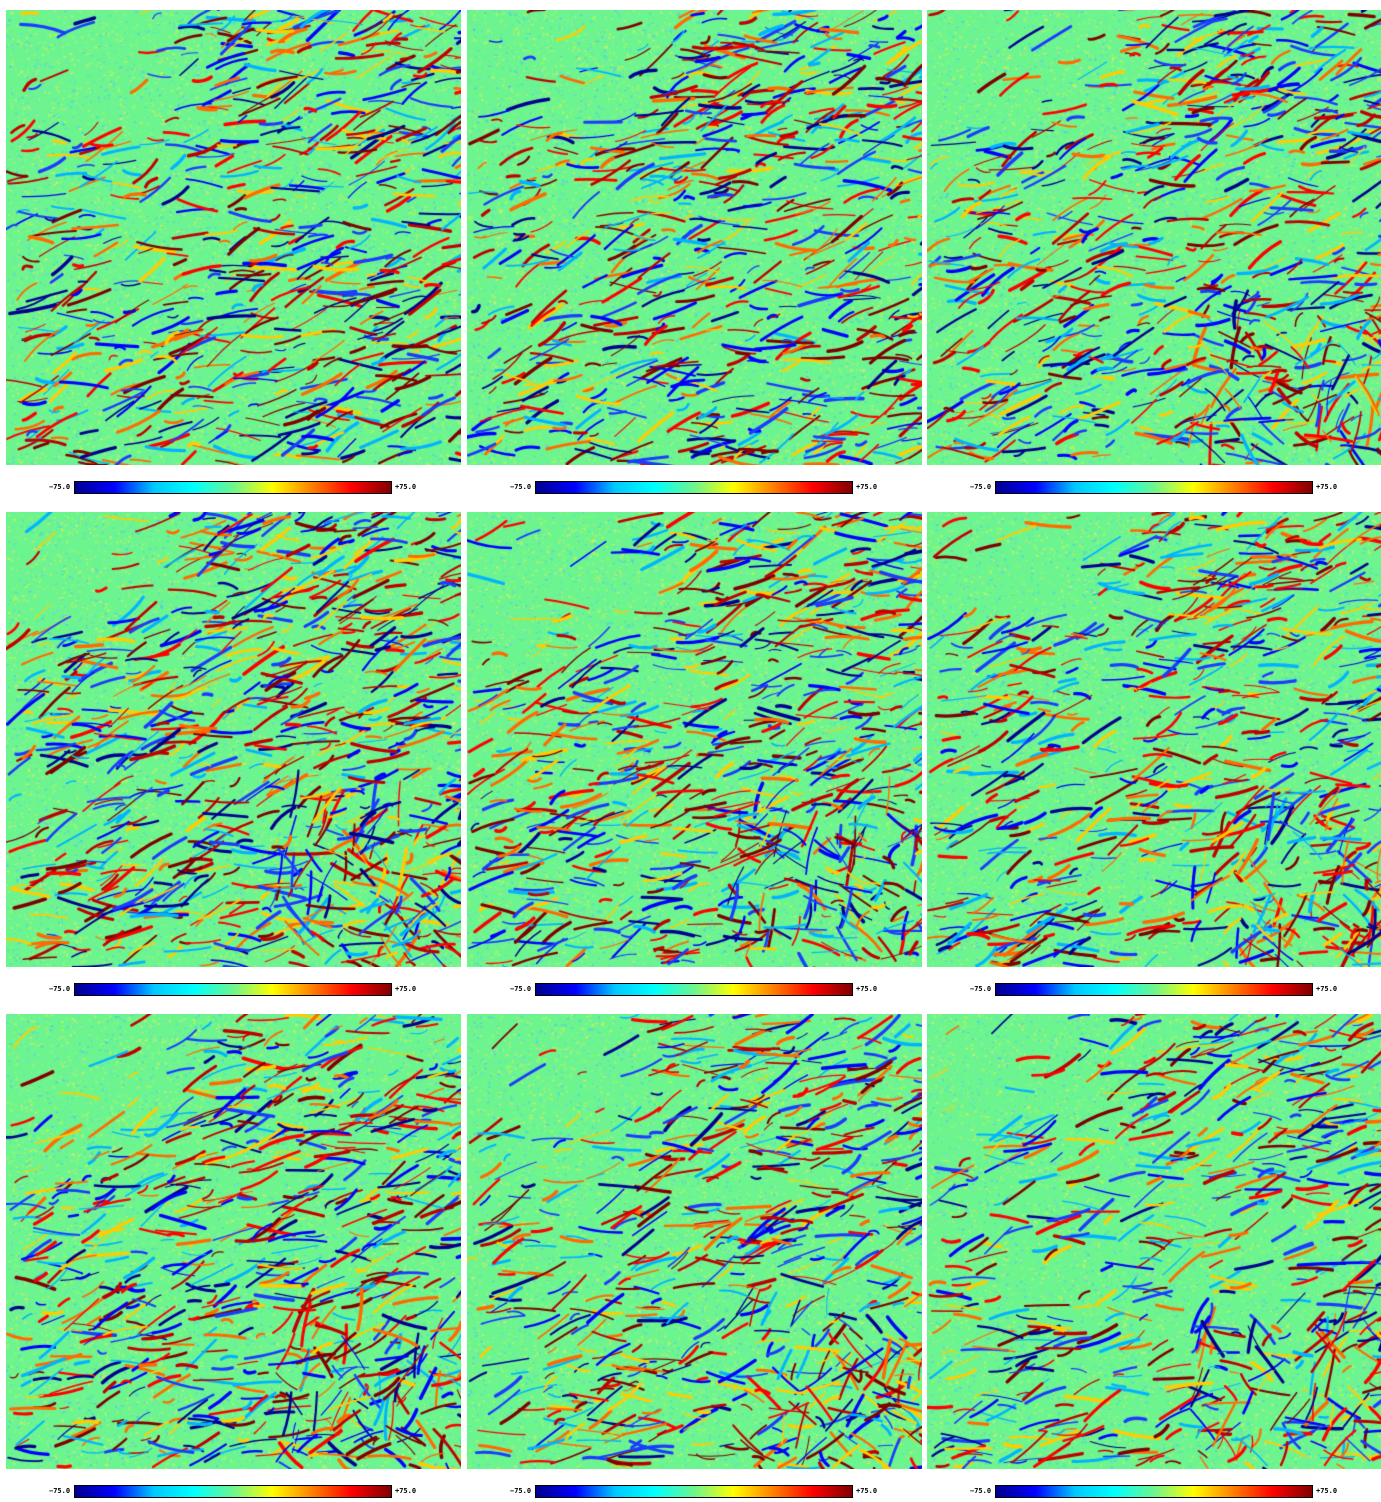  I want to click on panel-7: −75.0 +75.0, so click(230, 1253).